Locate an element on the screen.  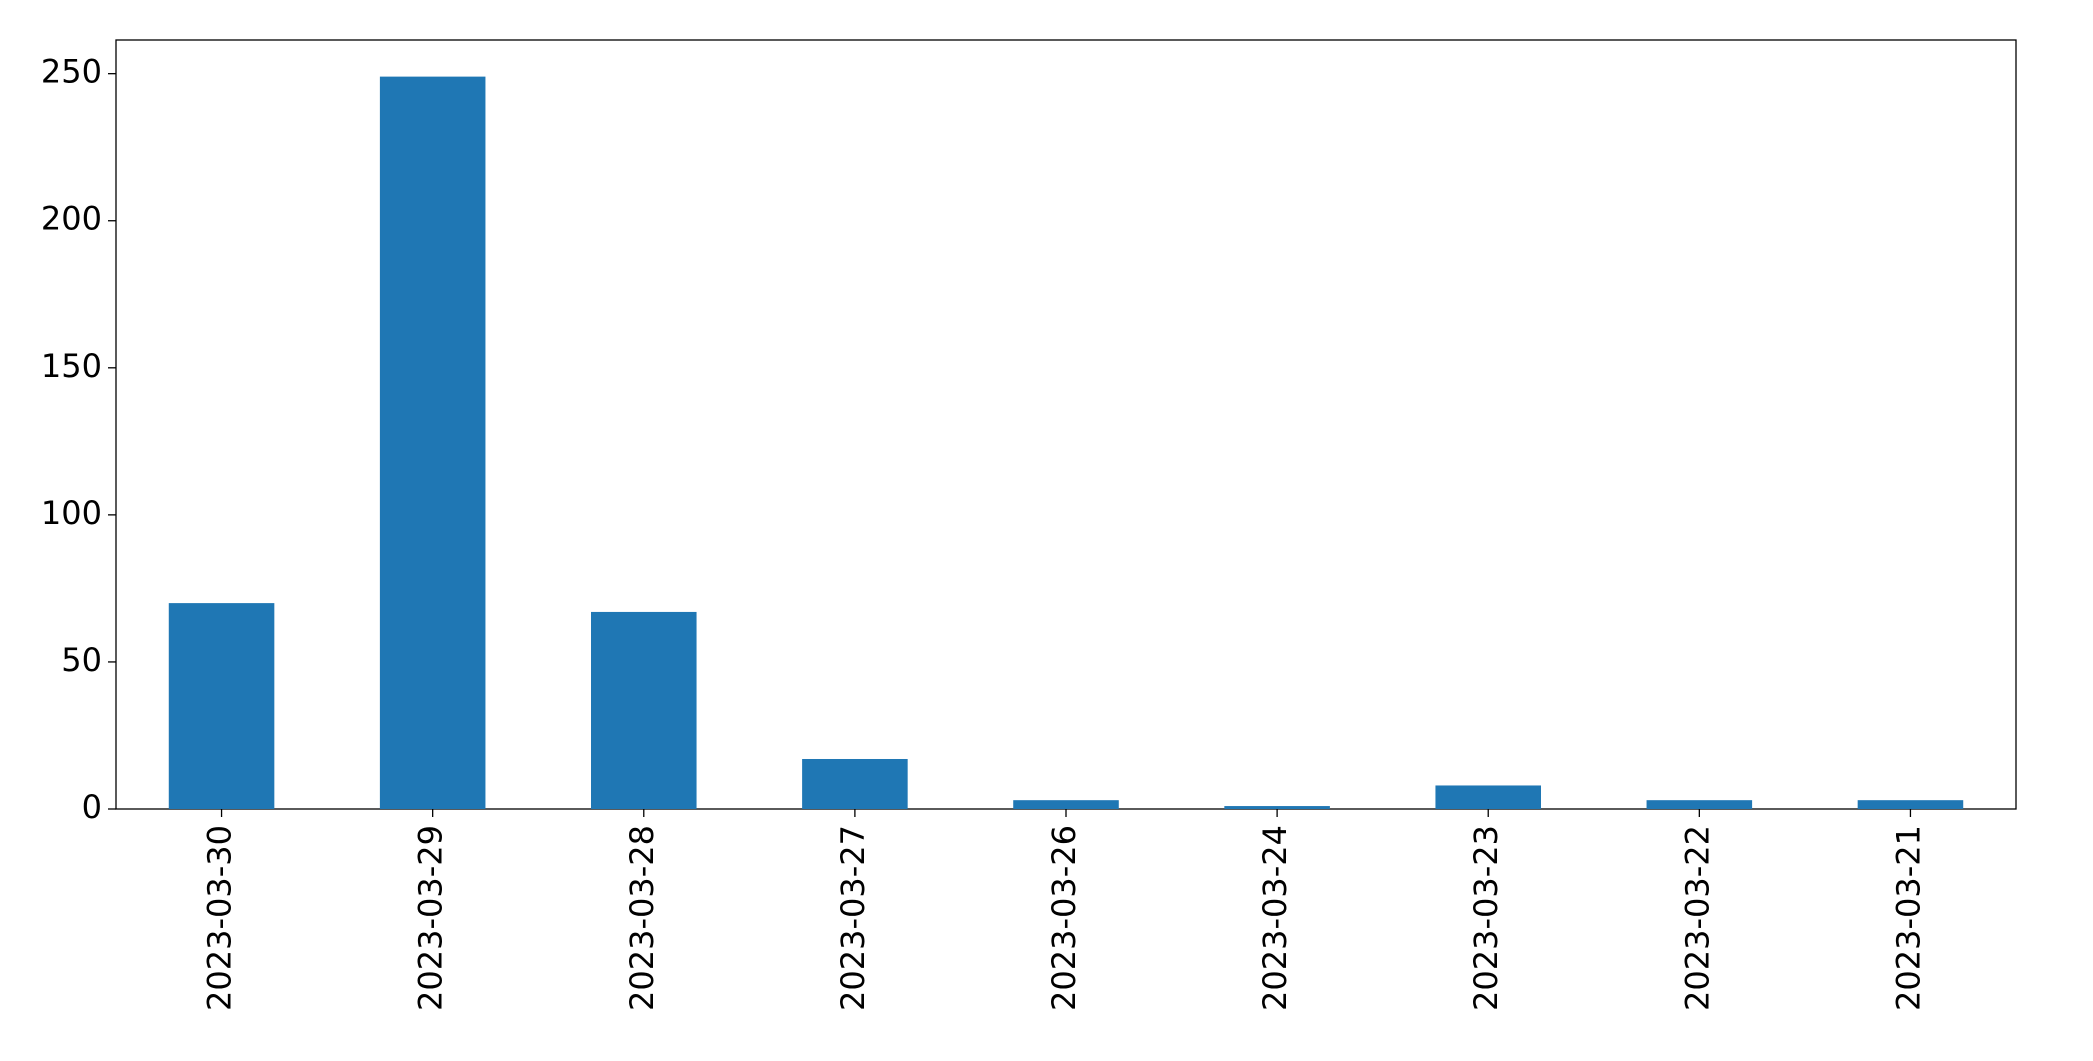
x-tick-label: 2023-03-28 is located at coordinates (642, 918).